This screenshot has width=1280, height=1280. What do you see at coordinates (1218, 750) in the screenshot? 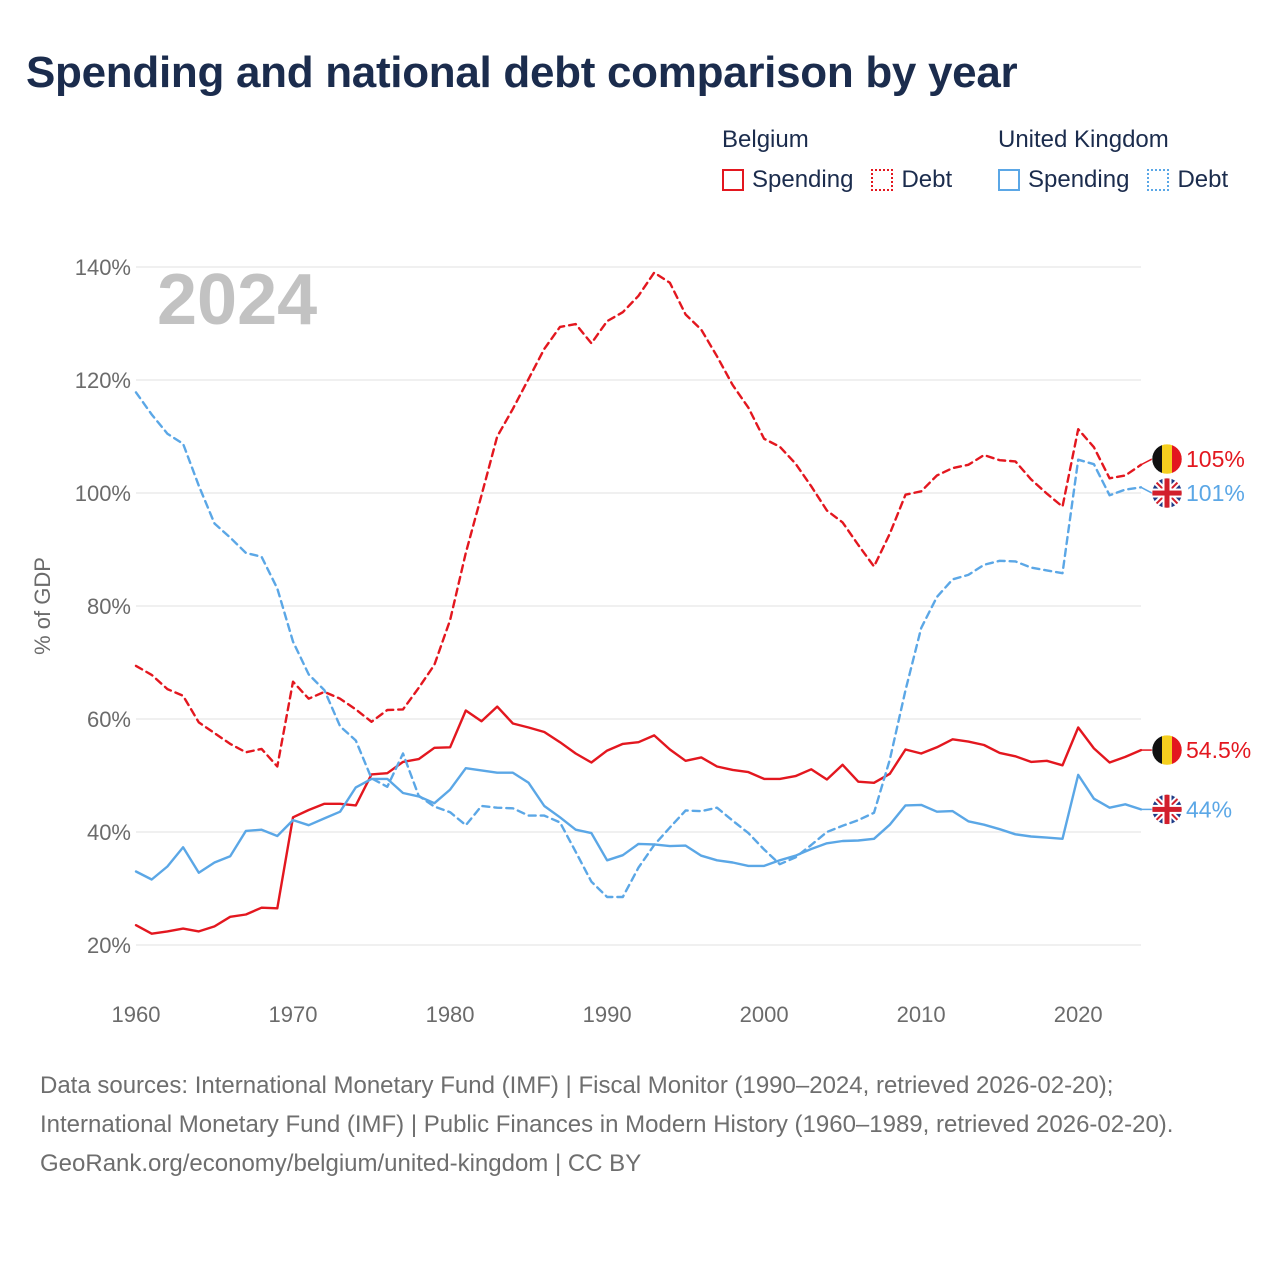
I see `end-label-belgium-spending: 54.5%` at bounding box center [1218, 750].